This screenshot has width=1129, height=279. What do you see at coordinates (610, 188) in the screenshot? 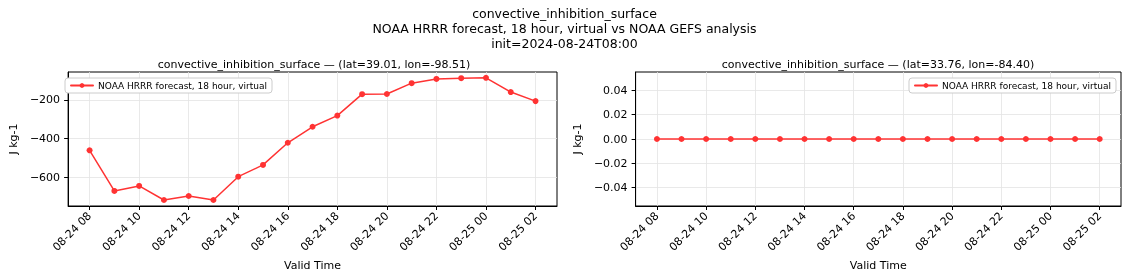
I see `y-tick-label: −0.04` at bounding box center [610, 188].